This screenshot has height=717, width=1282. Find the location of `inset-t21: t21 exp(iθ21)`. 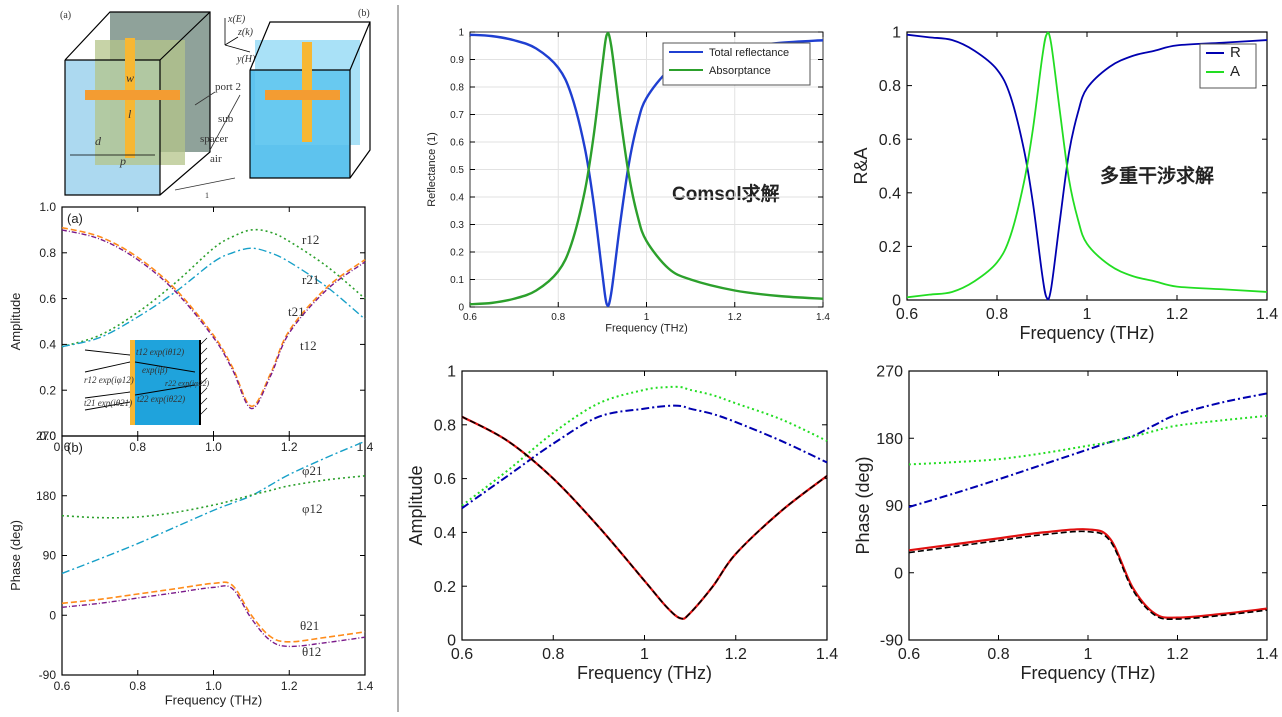

inset-t21: t21 exp(iθ21) is located at coordinates (108, 403).